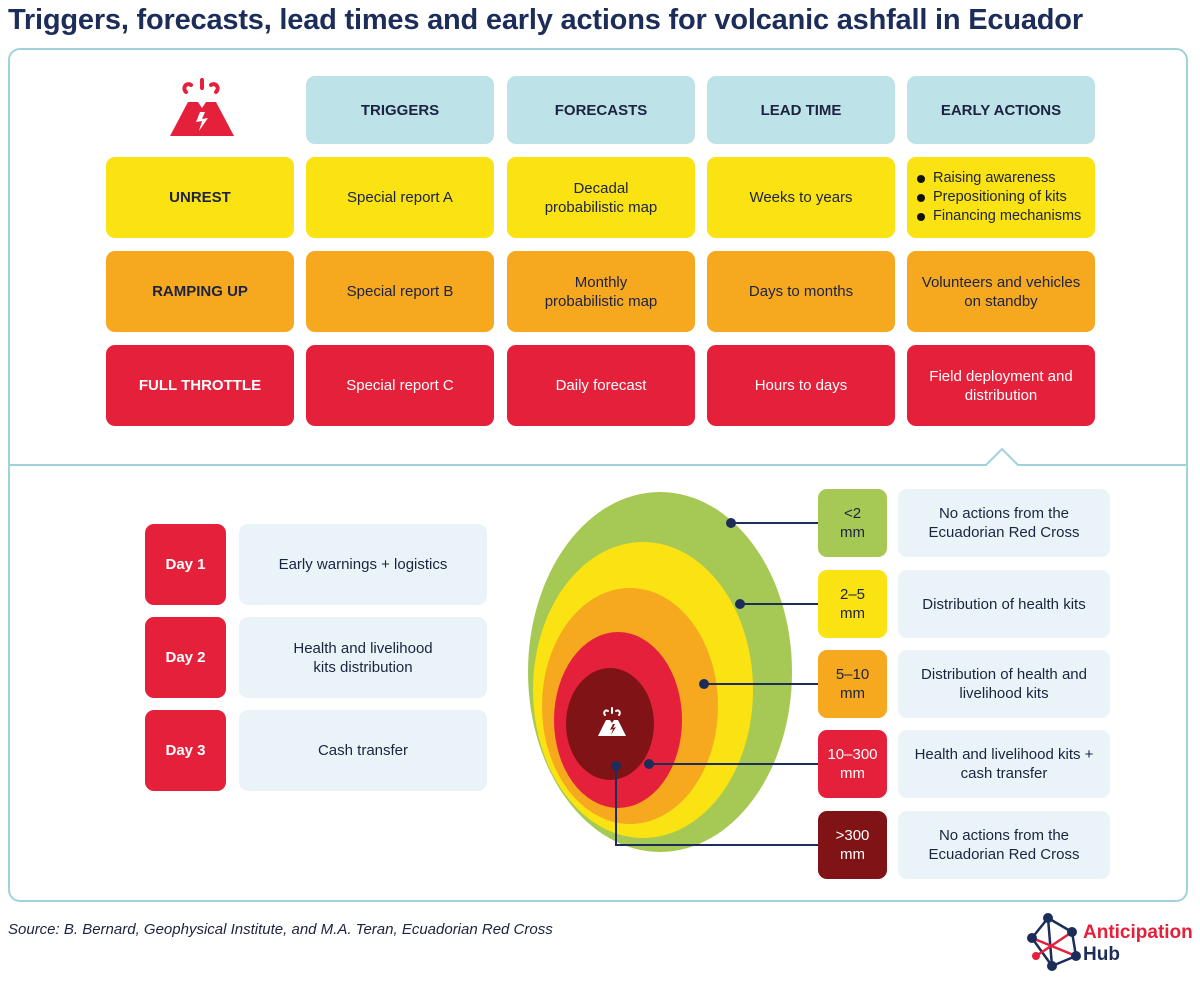 The image size is (1200, 991). I want to click on cell-forecast-unrest: Decadal probabilistic map, so click(601, 197).